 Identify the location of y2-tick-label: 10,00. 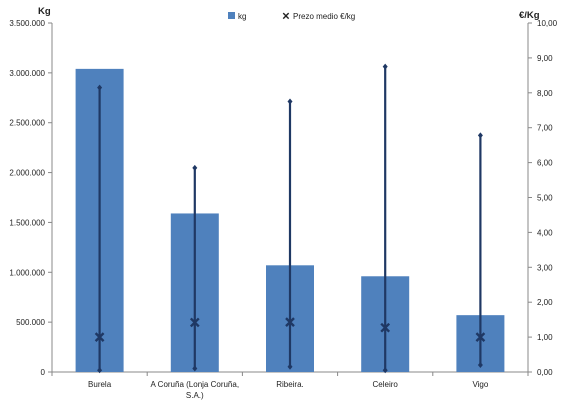
(547, 23).